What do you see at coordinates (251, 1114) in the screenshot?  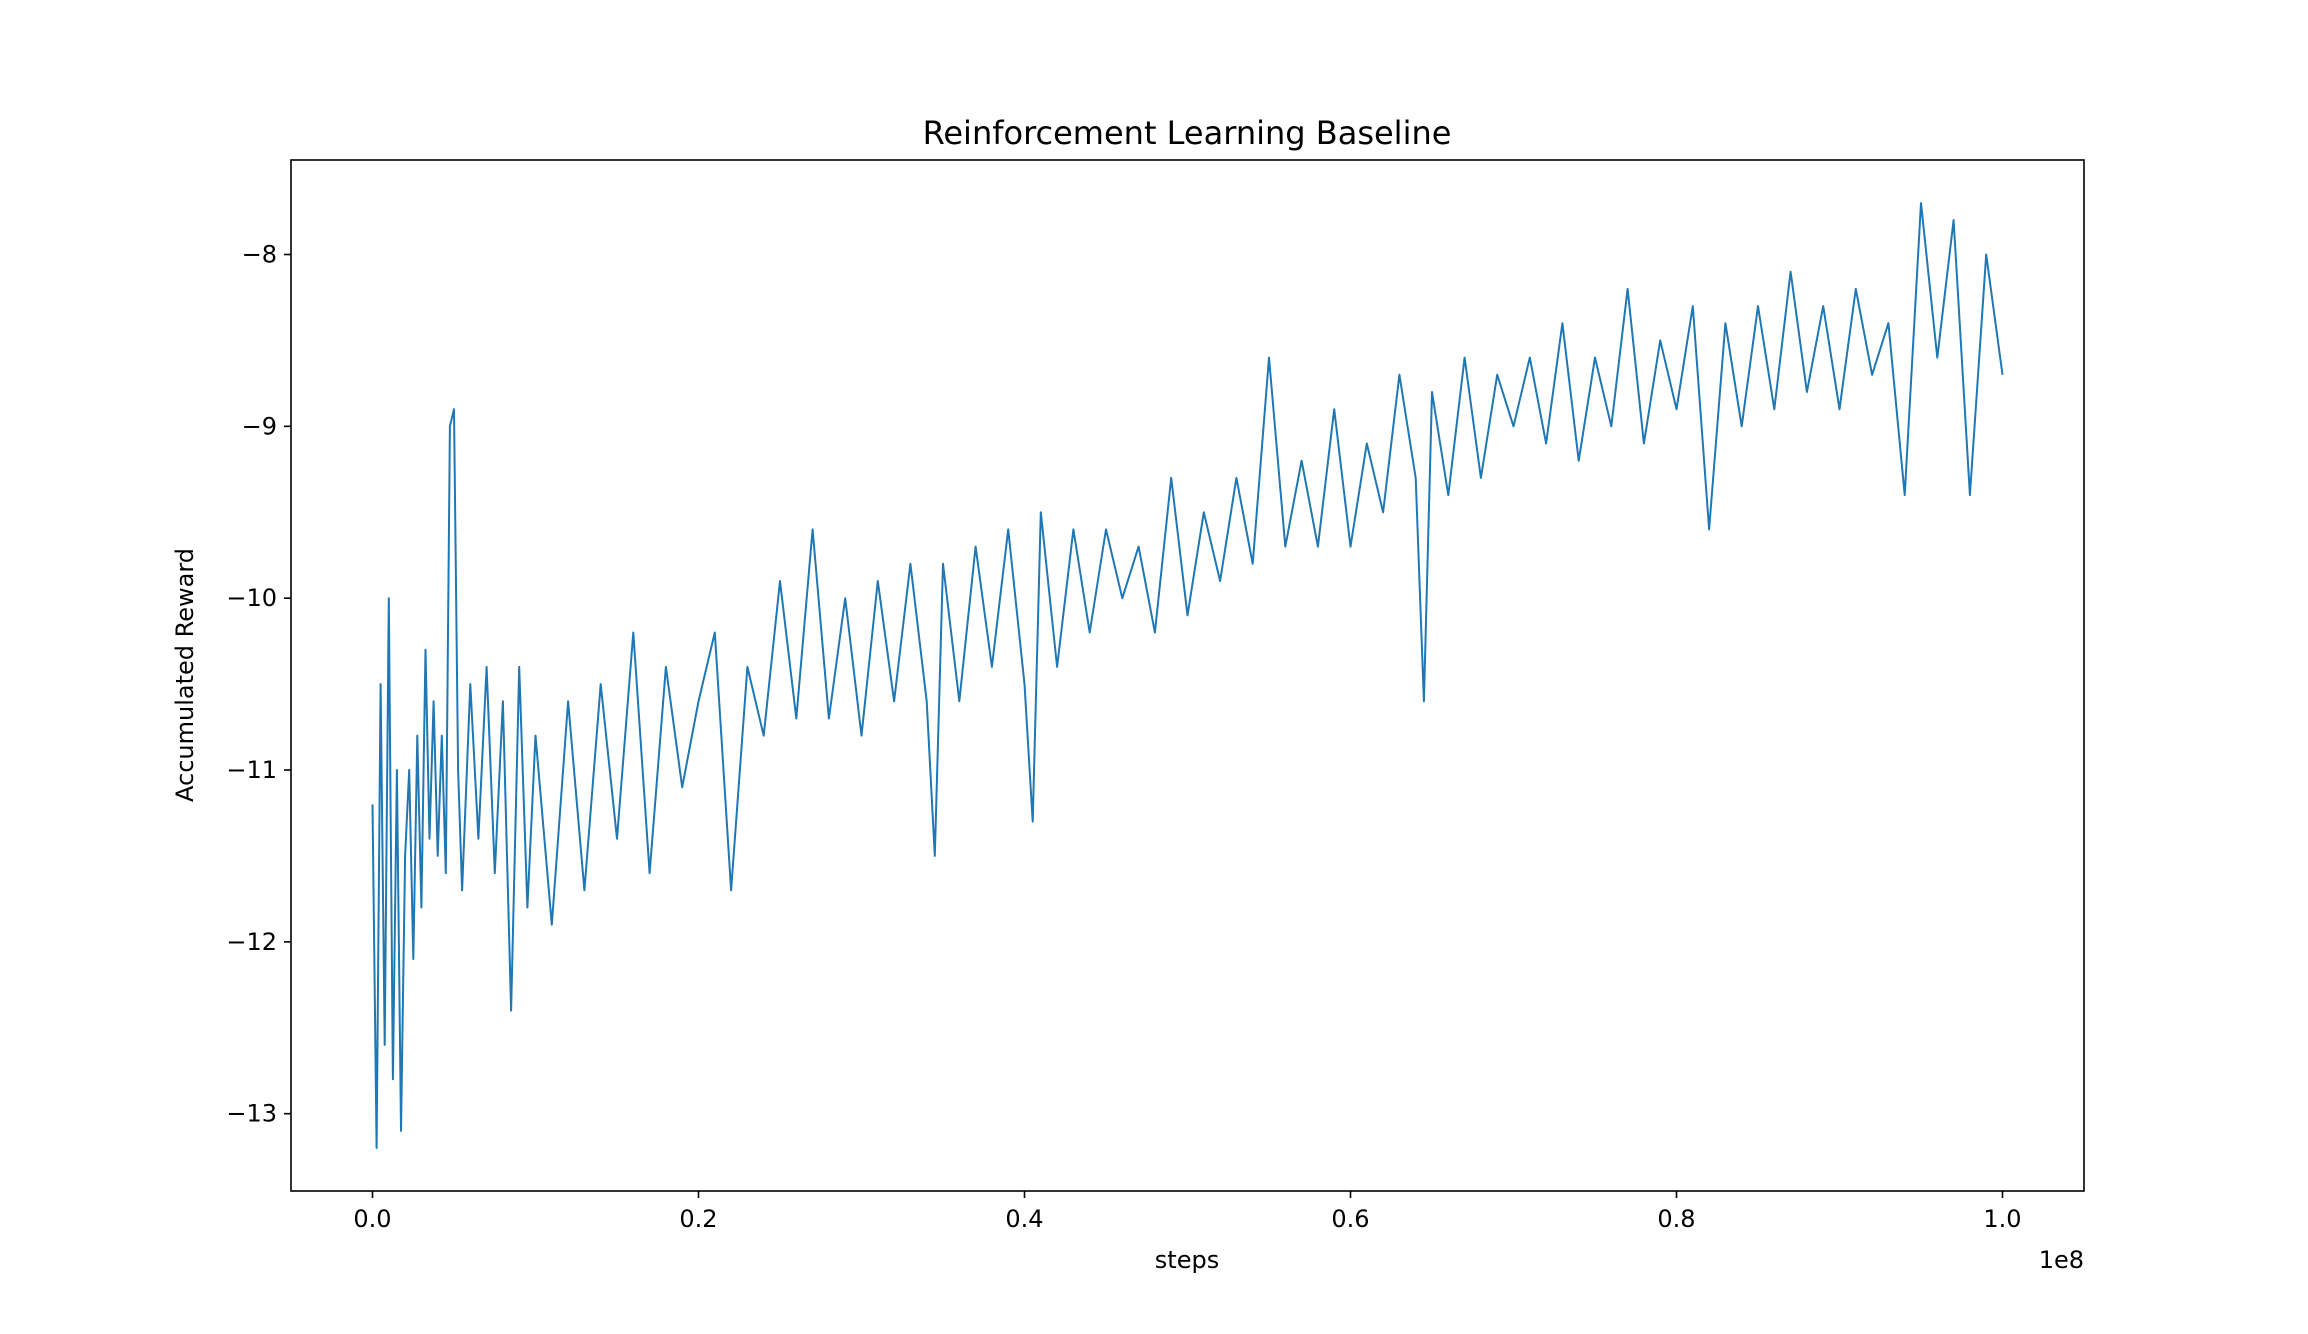 I see `y-tick-label: −13` at bounding box center [251, 1114].